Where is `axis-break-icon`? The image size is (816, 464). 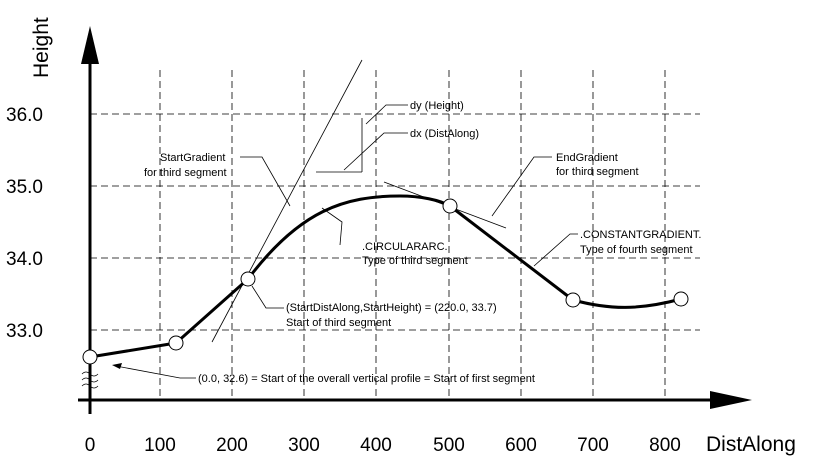 axis-break-icon is located at coordinates (90, 380).